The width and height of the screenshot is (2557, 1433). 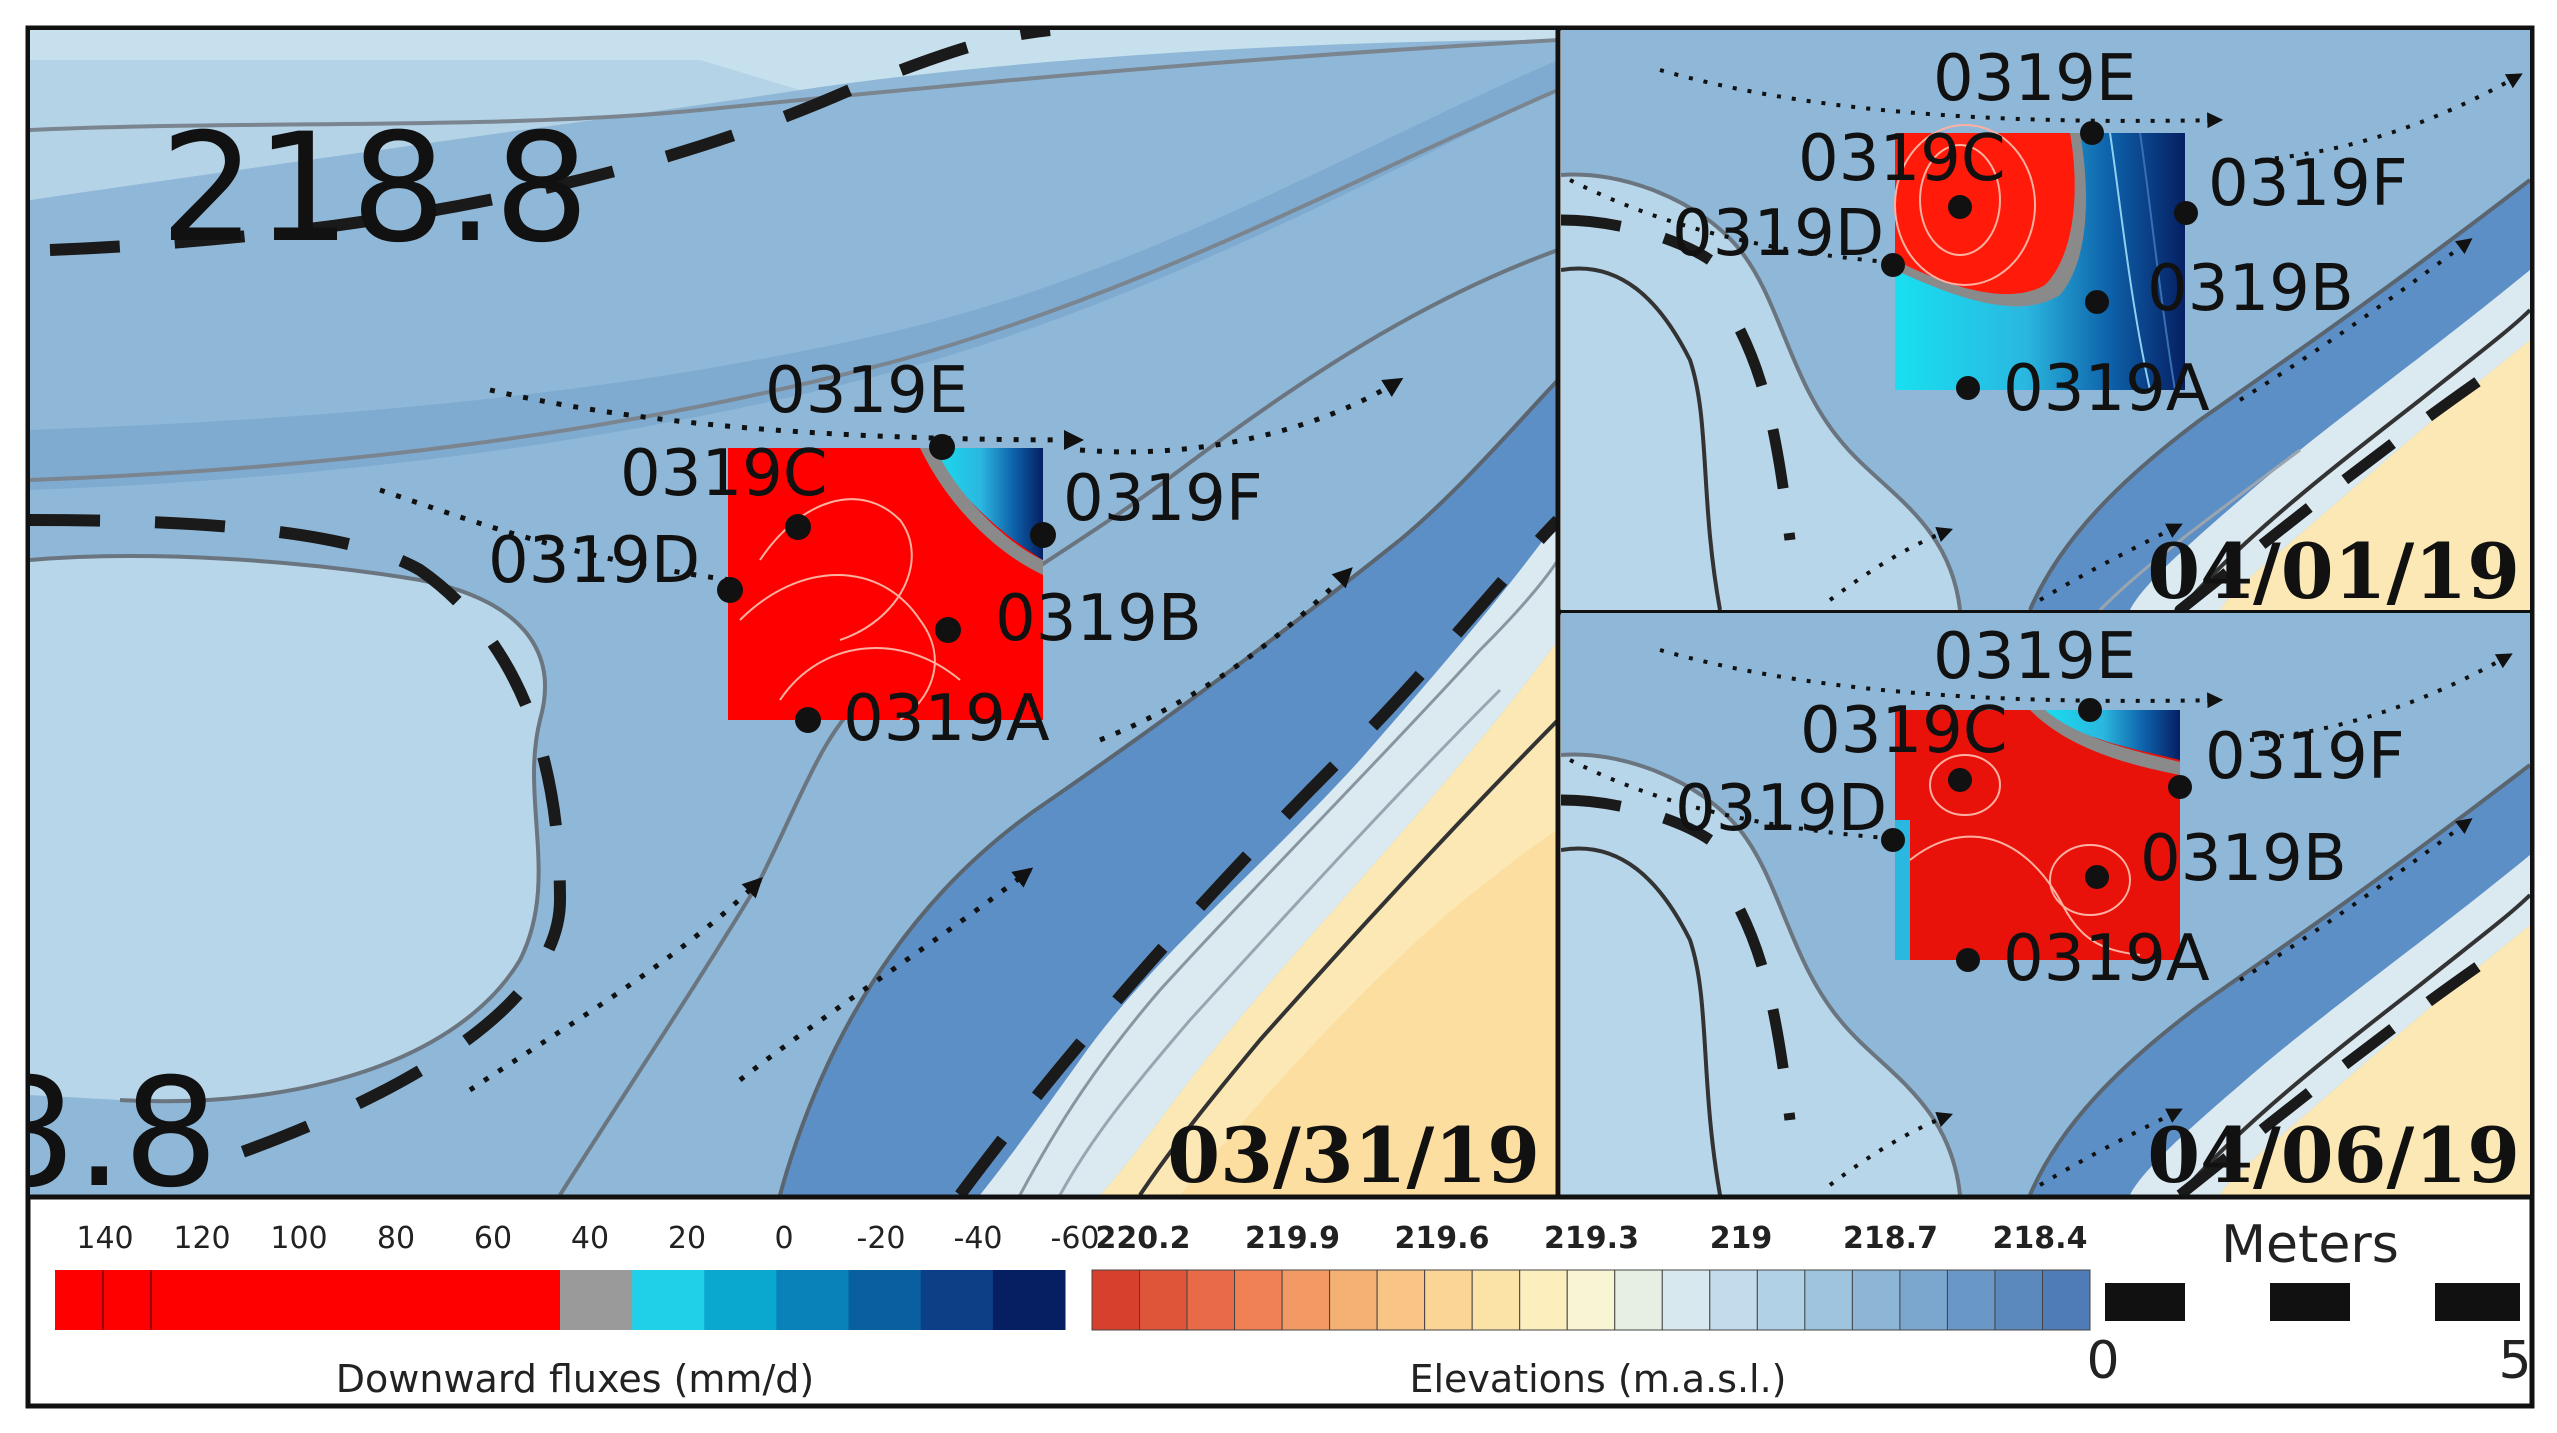 What do you see at coordinates (730, 590) in the screenshot?
I see `well-point-d` at bounding box center [730, 590].